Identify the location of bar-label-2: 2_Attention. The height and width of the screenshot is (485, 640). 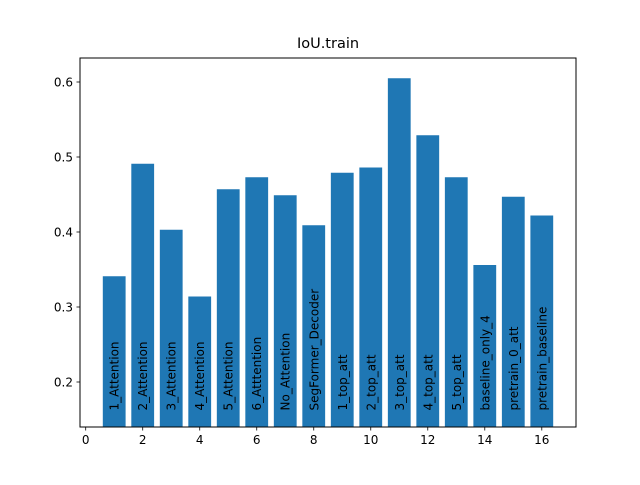
(143, 375).